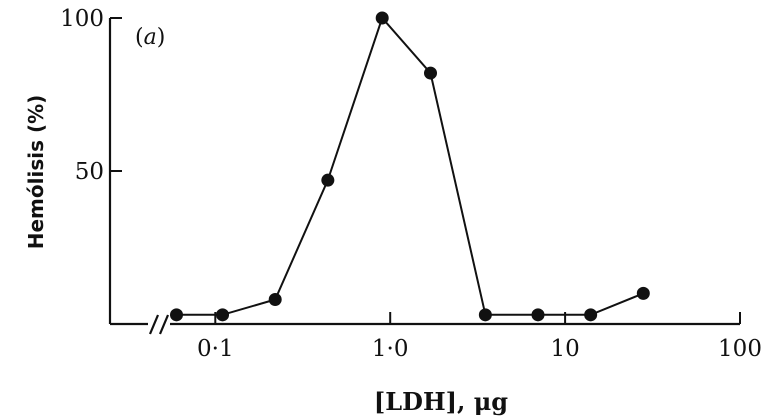 Image resolution: width=764 pixels, height=419 pixels. What do you see at coordinates (91, 95) in the screenshot?
I see `y-ticks: 50 100` at bounding box center [91, 95].